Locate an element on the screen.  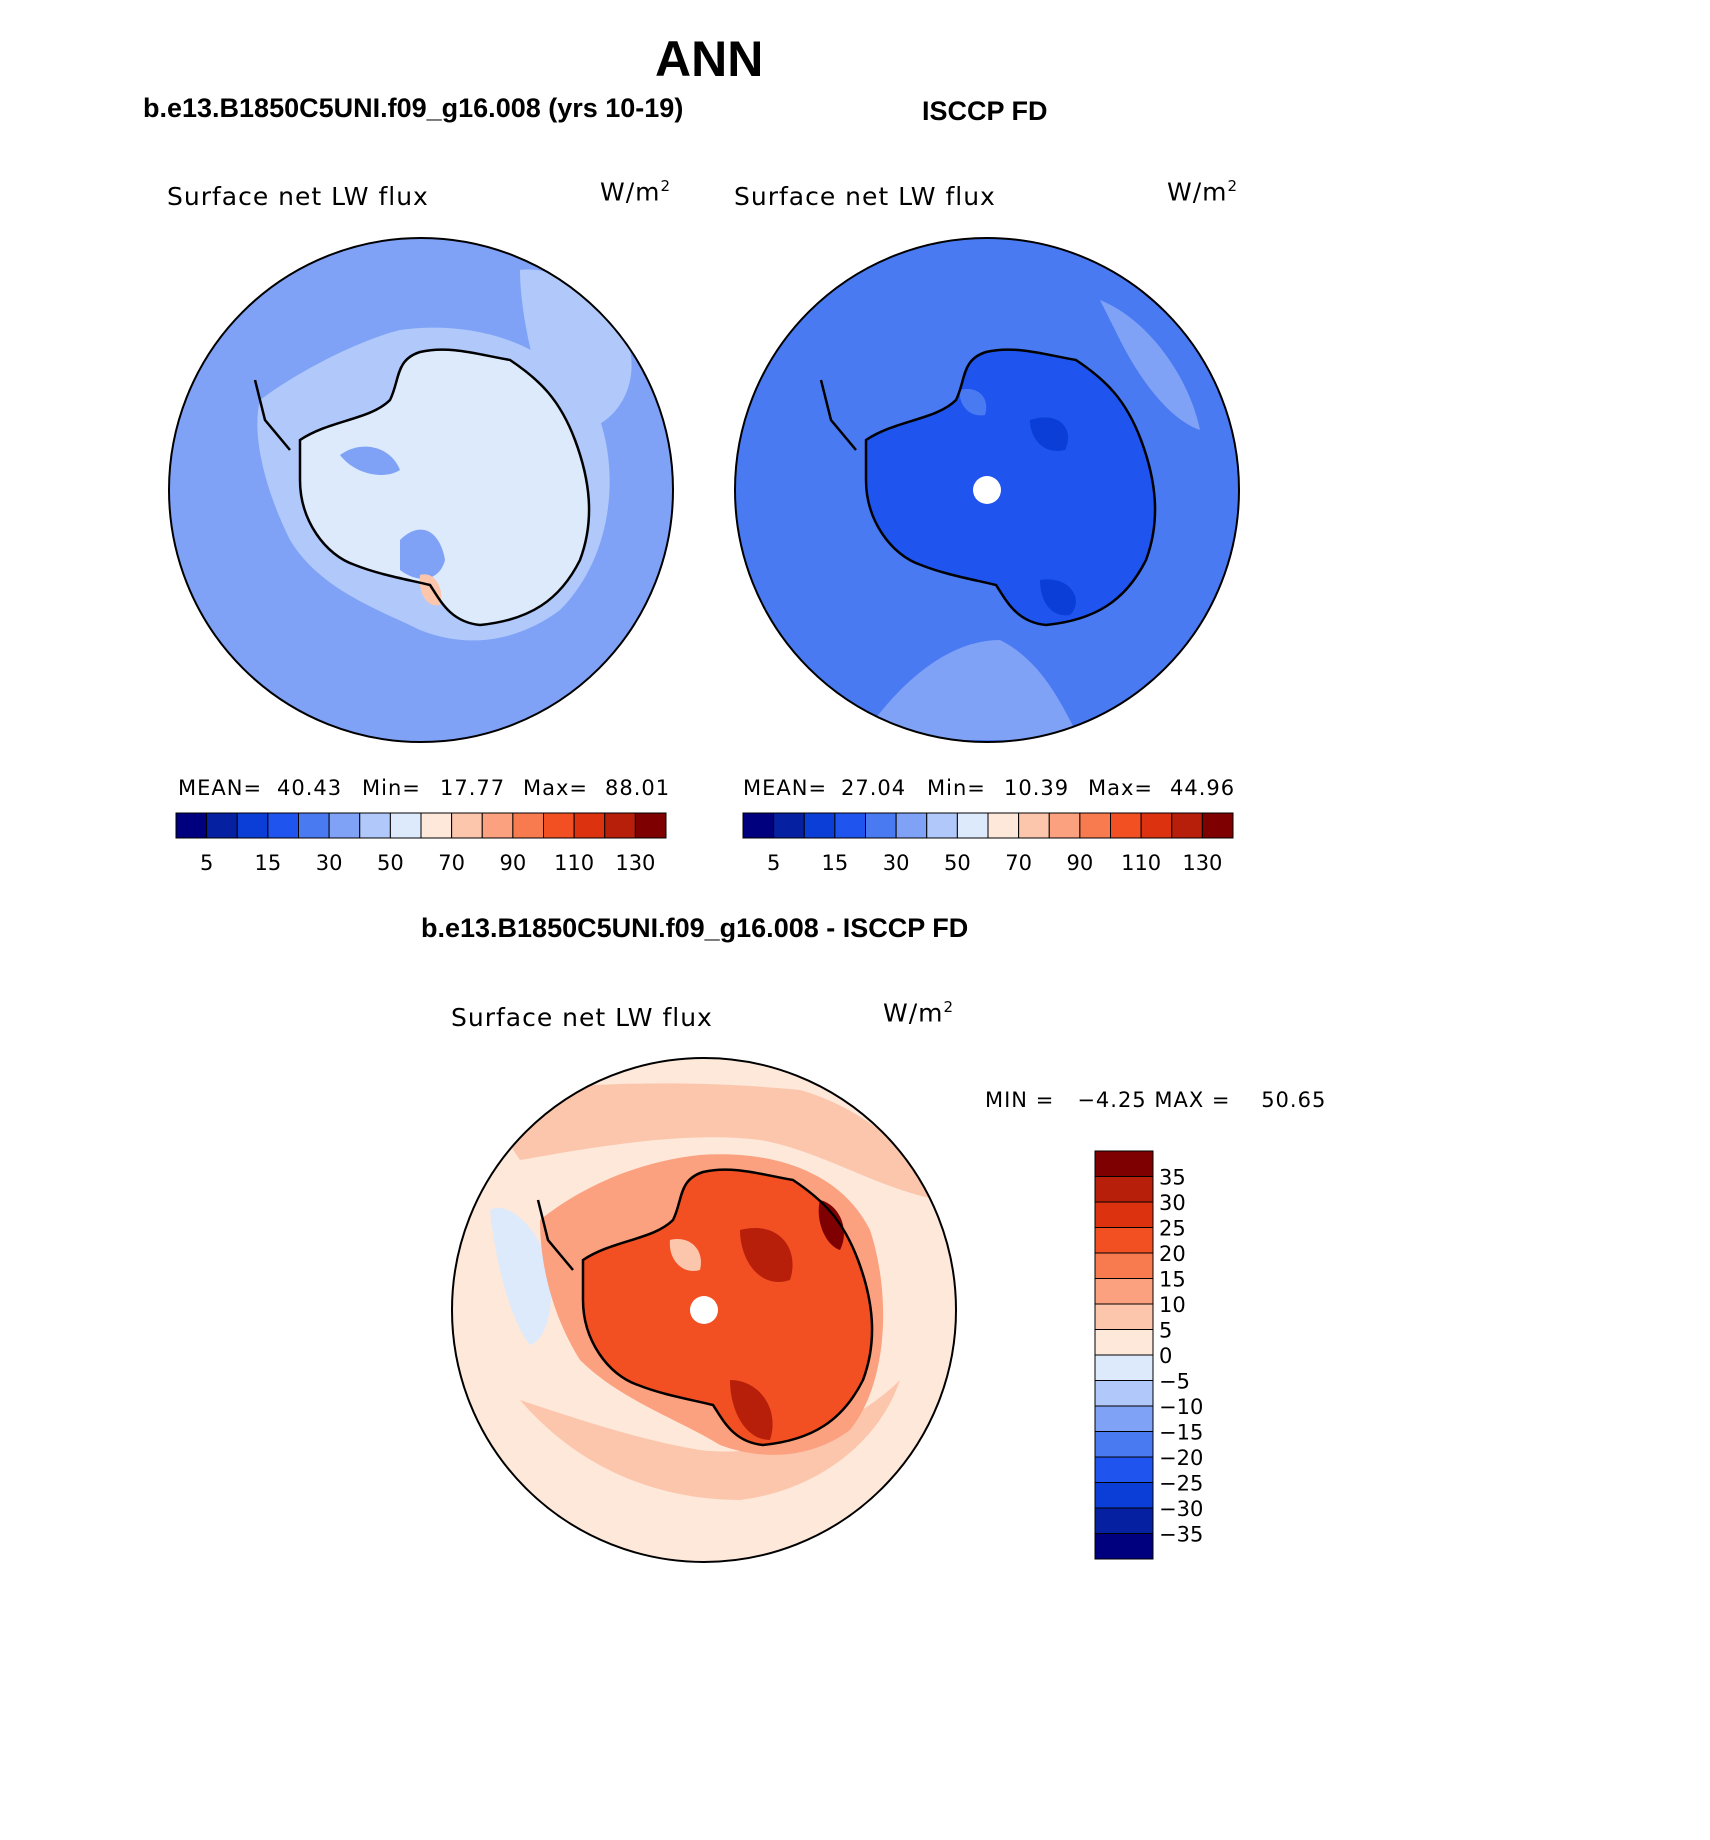
left-min-value: 17.77 is located at coordinates (473, 788).